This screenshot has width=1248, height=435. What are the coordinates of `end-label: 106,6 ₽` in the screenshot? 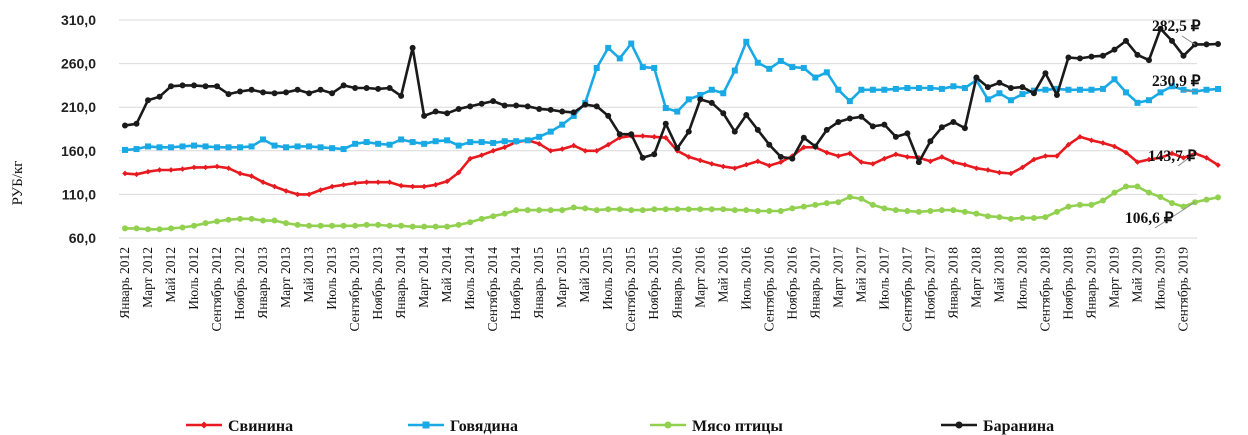 It's located at (1149, 218).